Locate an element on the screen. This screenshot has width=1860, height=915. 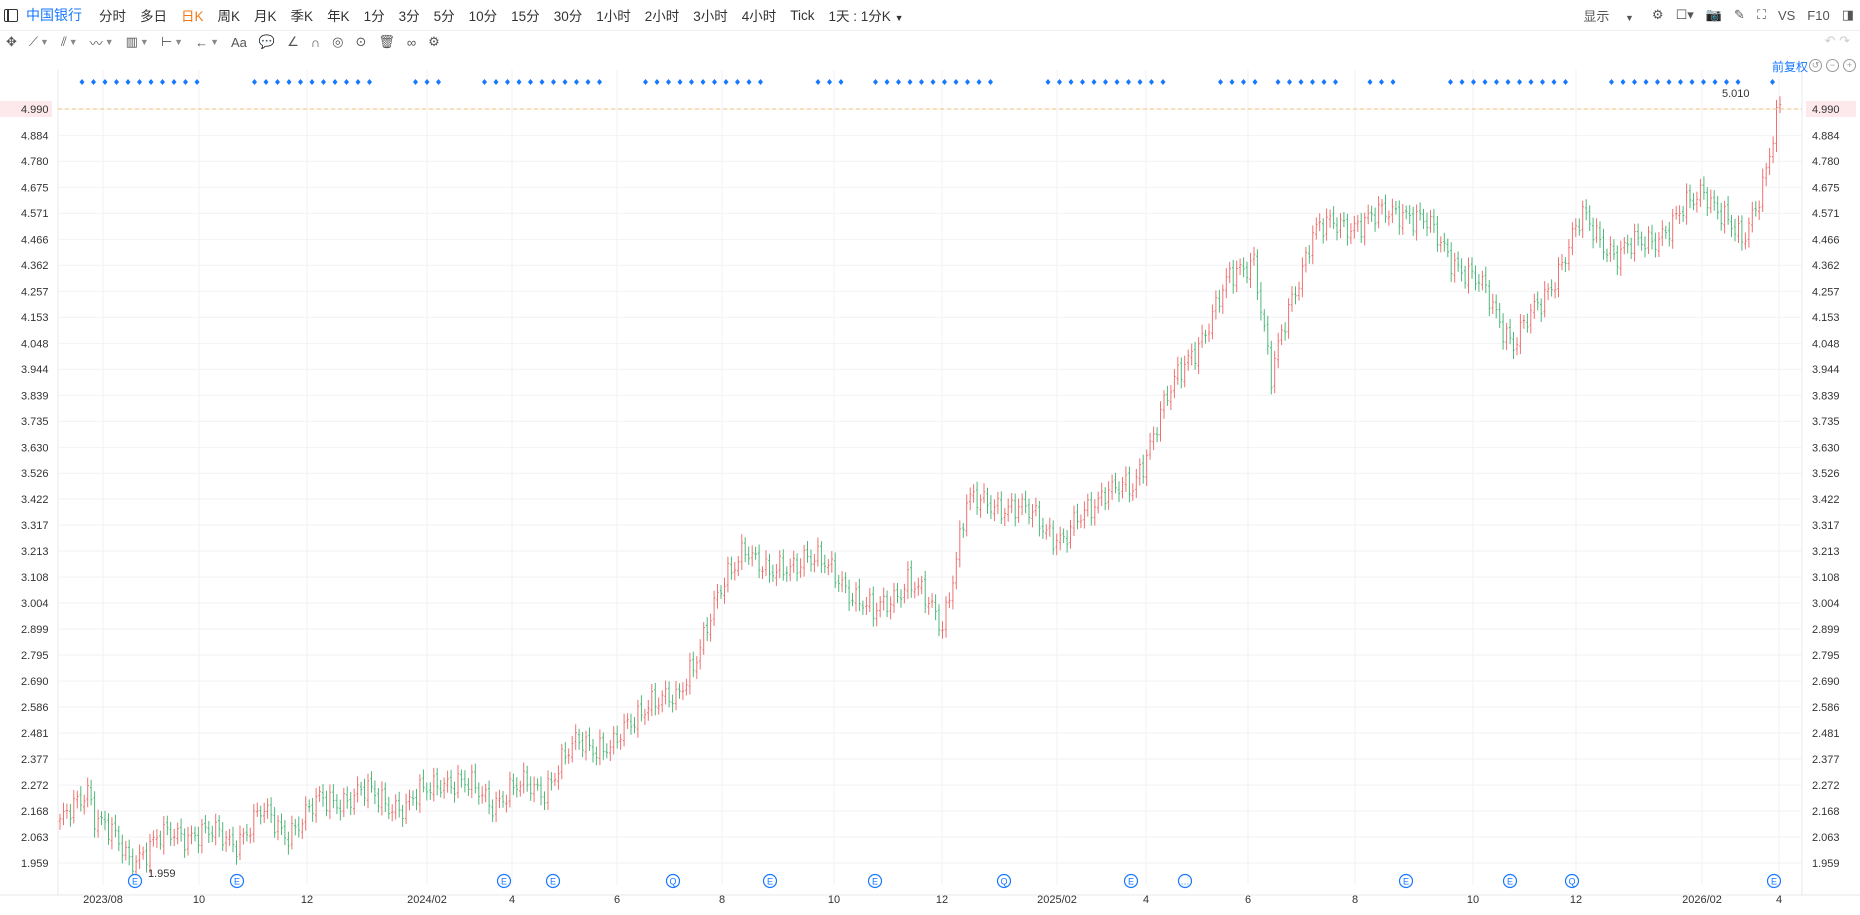
reset-icon: ↺ is located at coordinates (1815, 65).